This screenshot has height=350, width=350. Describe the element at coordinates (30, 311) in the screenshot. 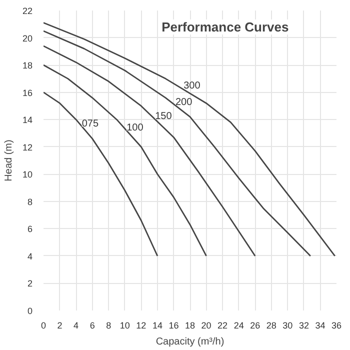

I see `y-tick-label: 0` at that location.